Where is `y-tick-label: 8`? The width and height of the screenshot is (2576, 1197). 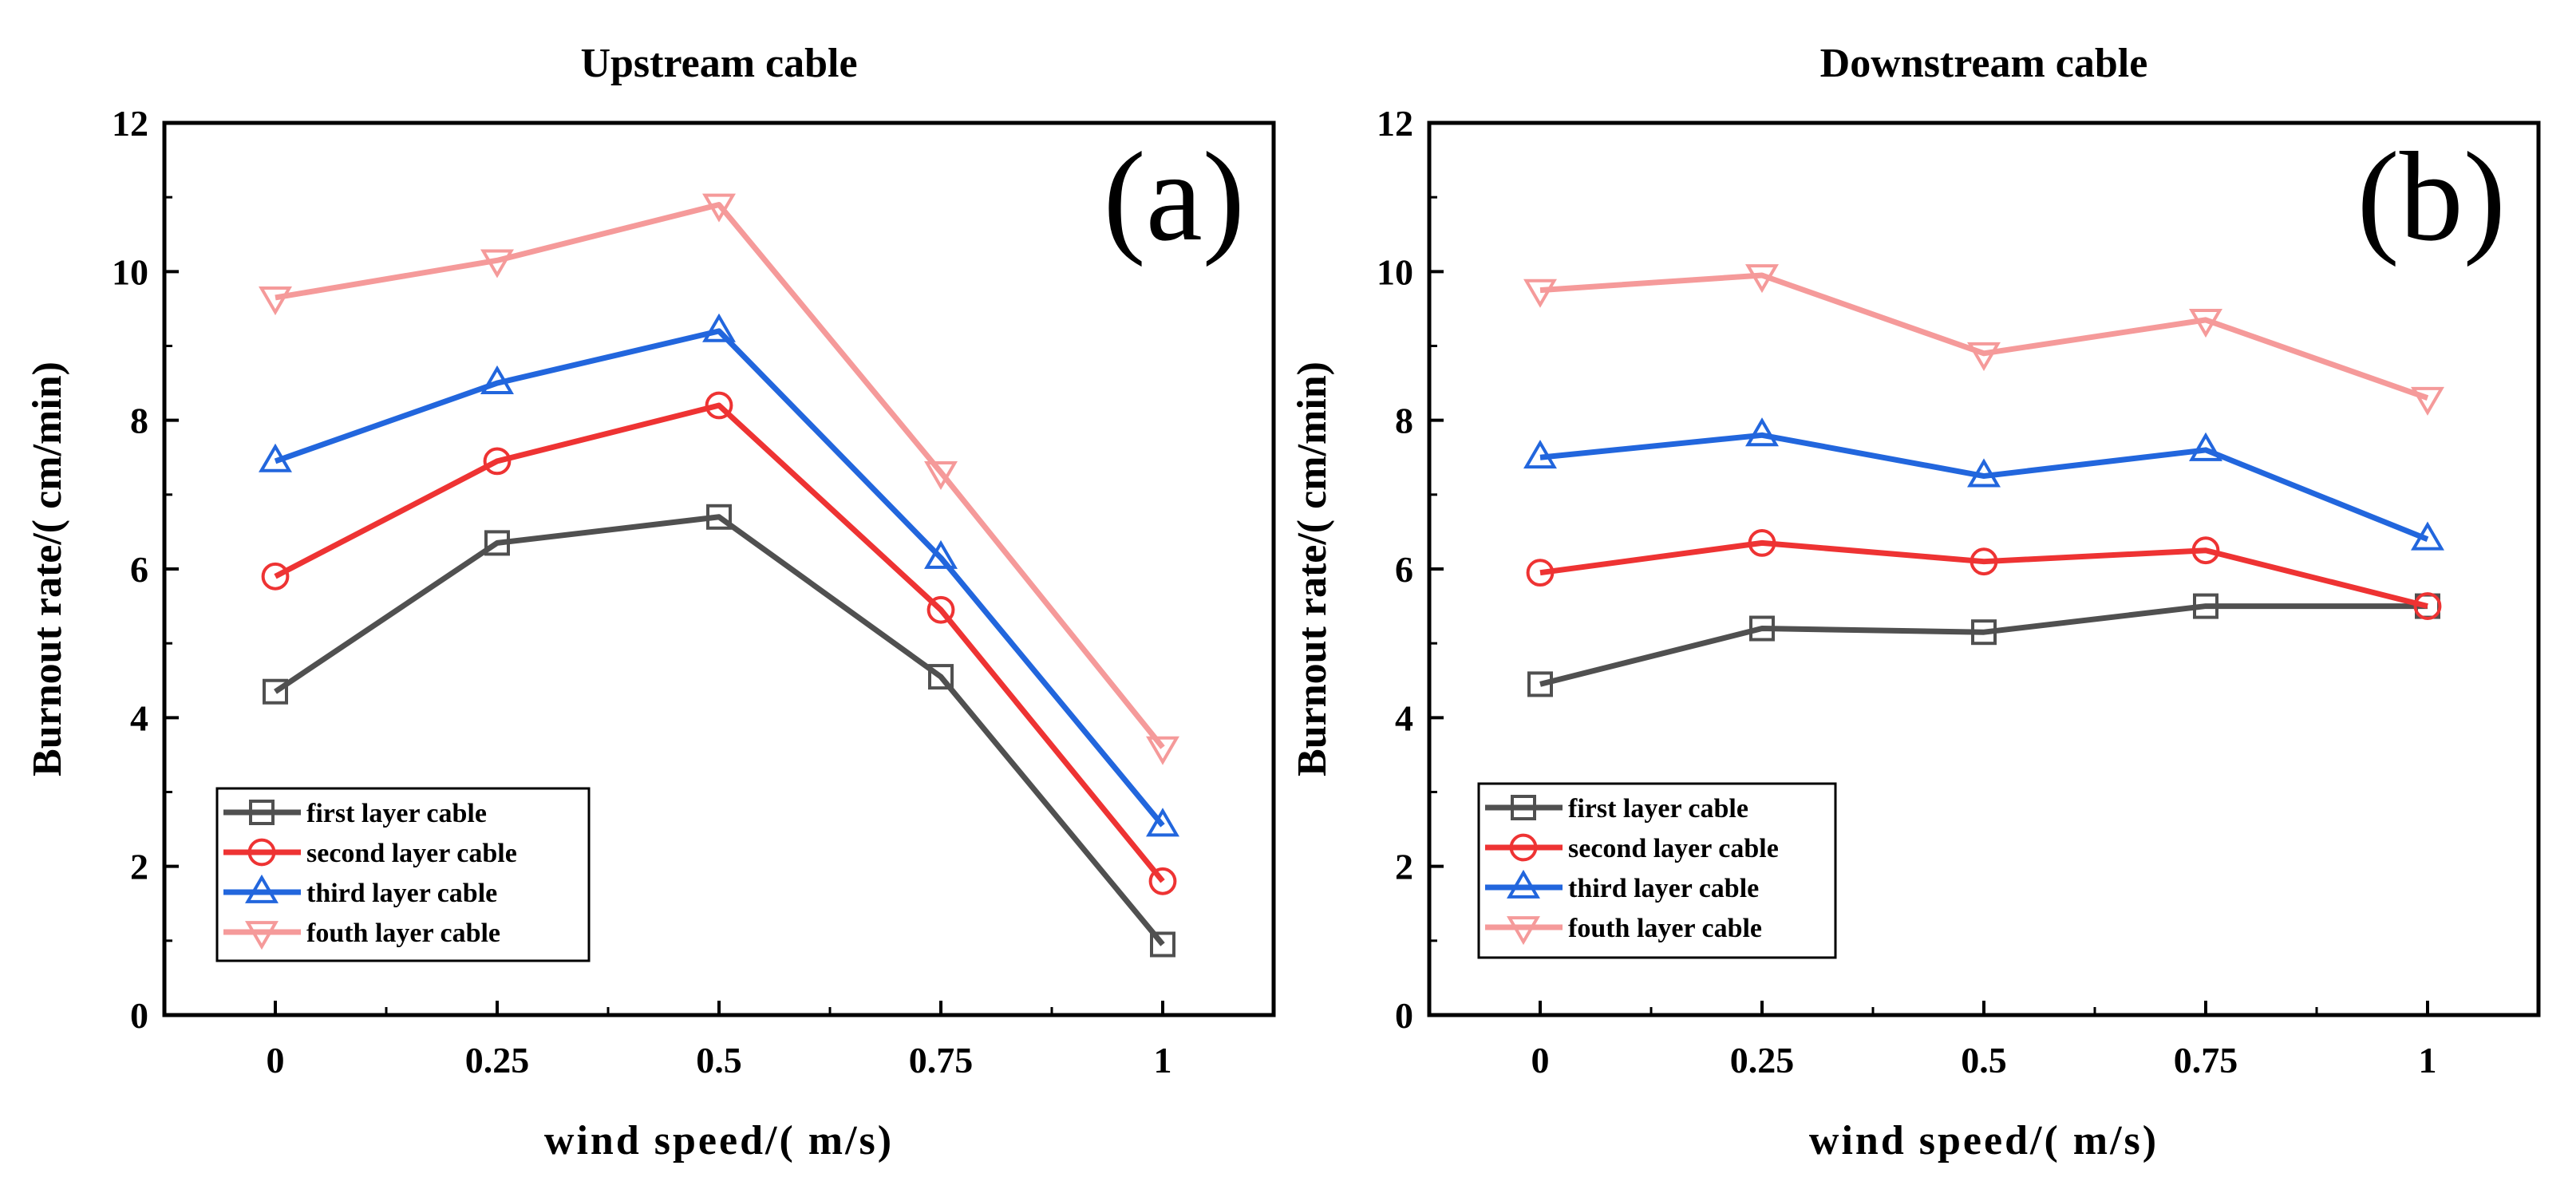 y-tick-label: 8 is located at coordinates (139, 421).